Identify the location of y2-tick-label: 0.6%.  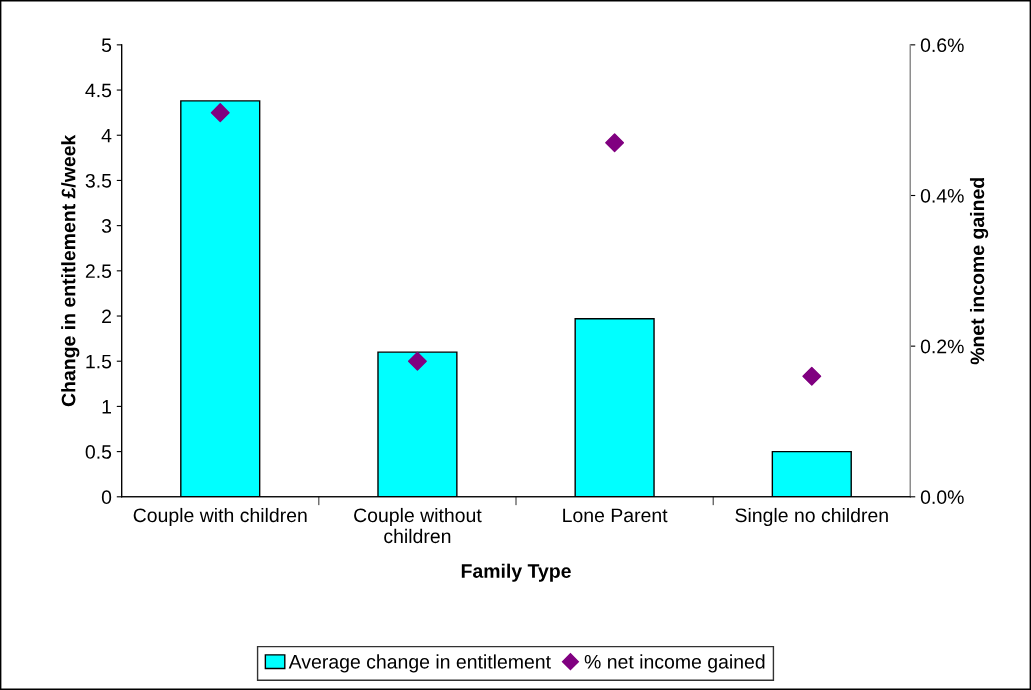
(942, 45).